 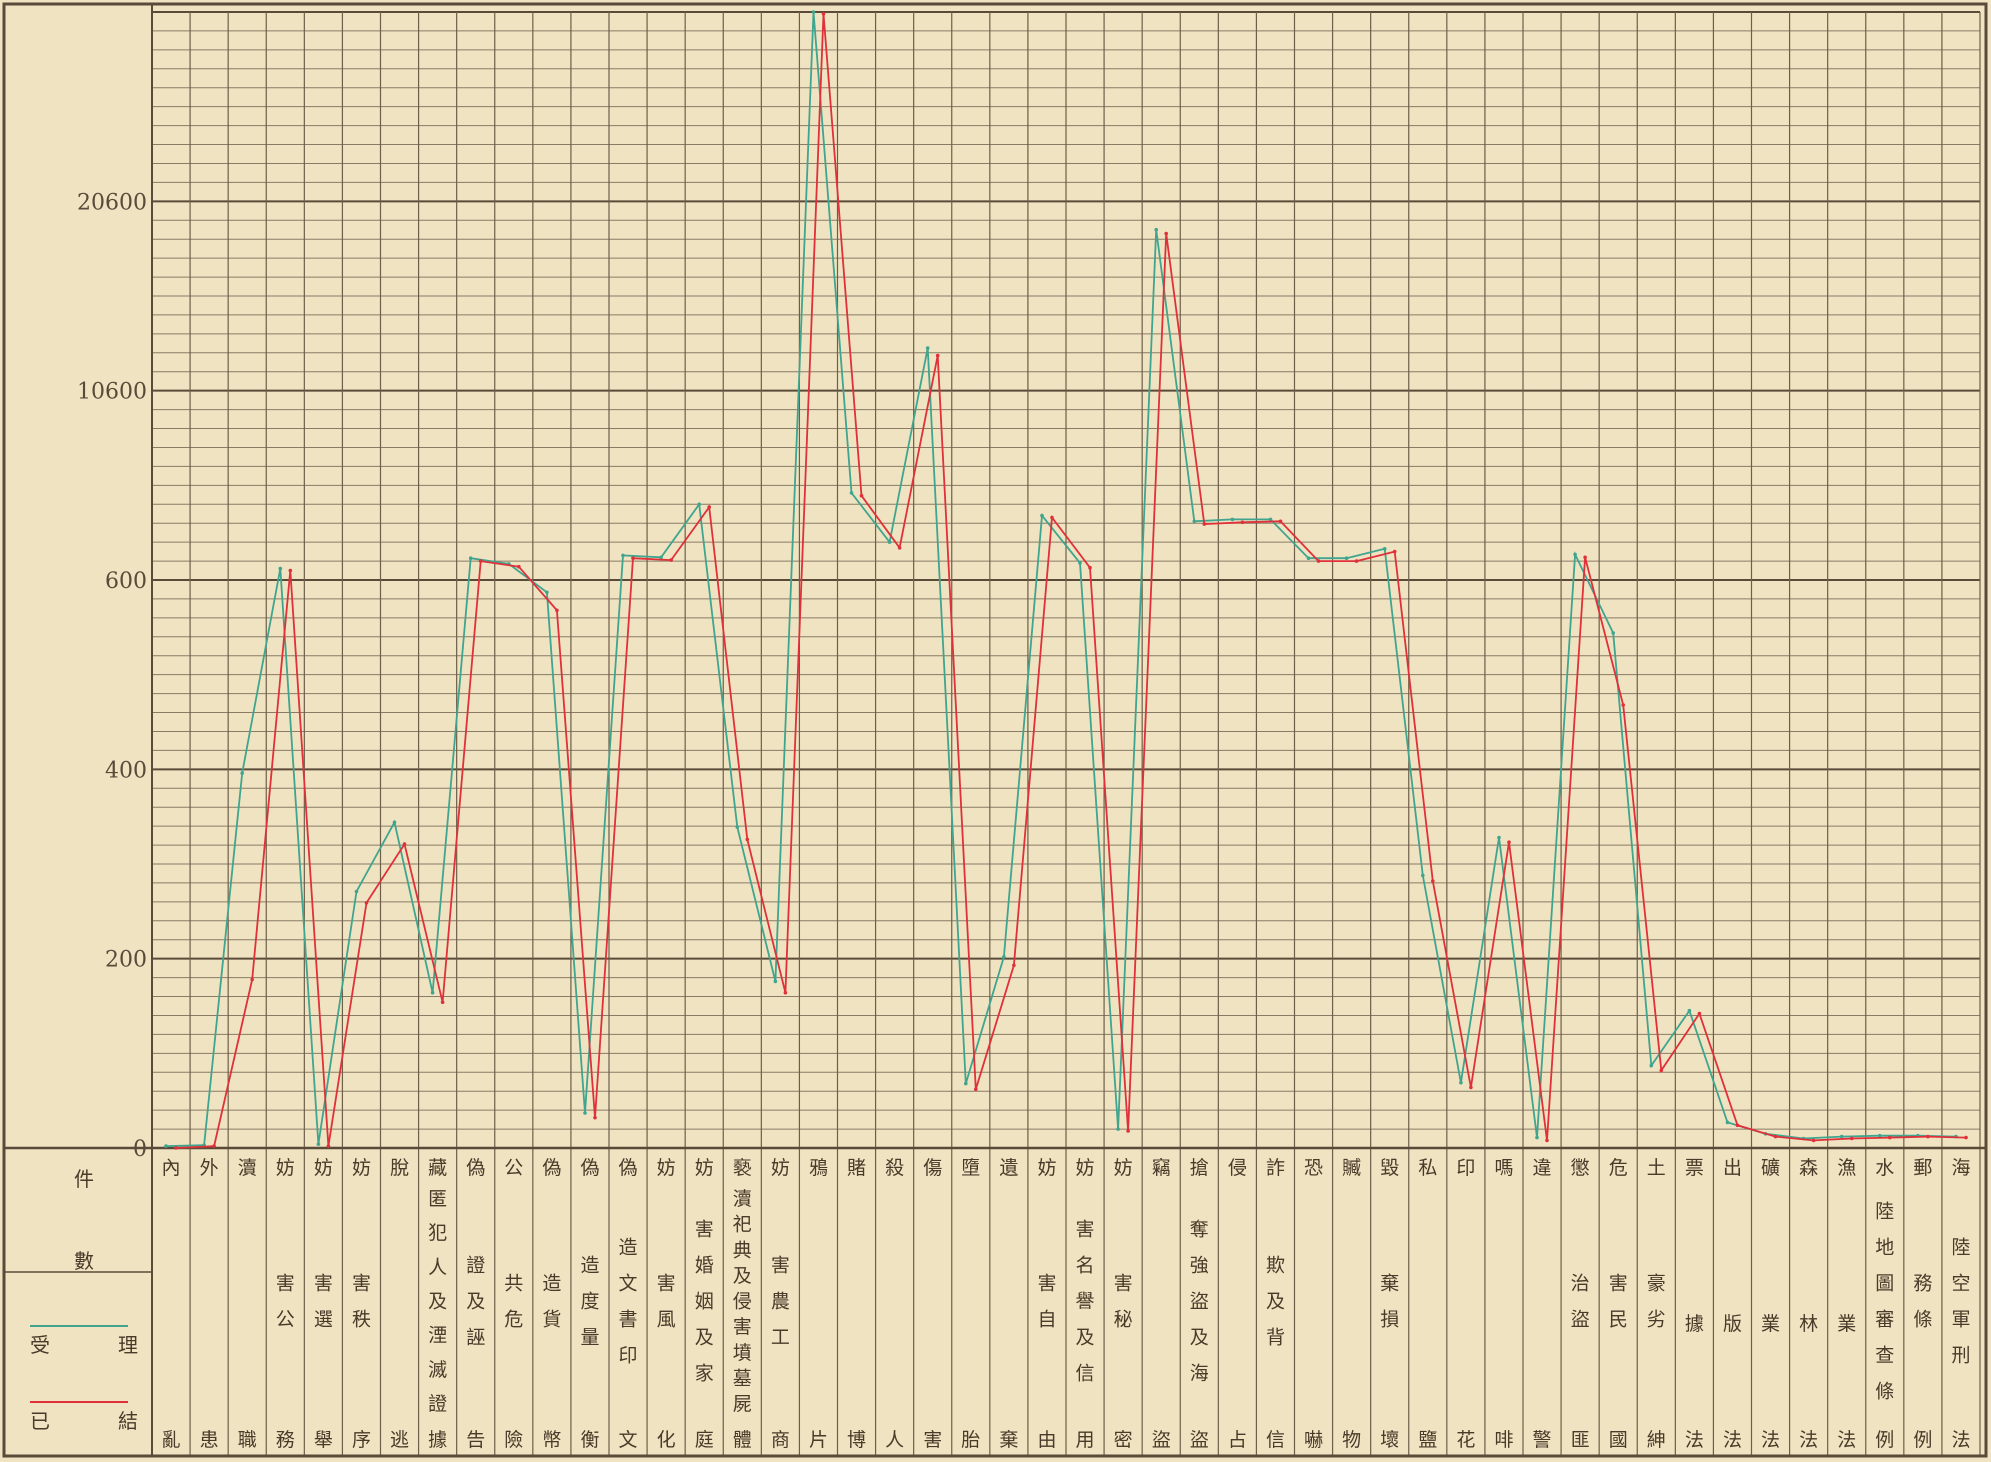 What do you see at coordinates (1922, 1168) in the screenshot?
I see `category-label: 郵` at bounding box center [1922, 1168].